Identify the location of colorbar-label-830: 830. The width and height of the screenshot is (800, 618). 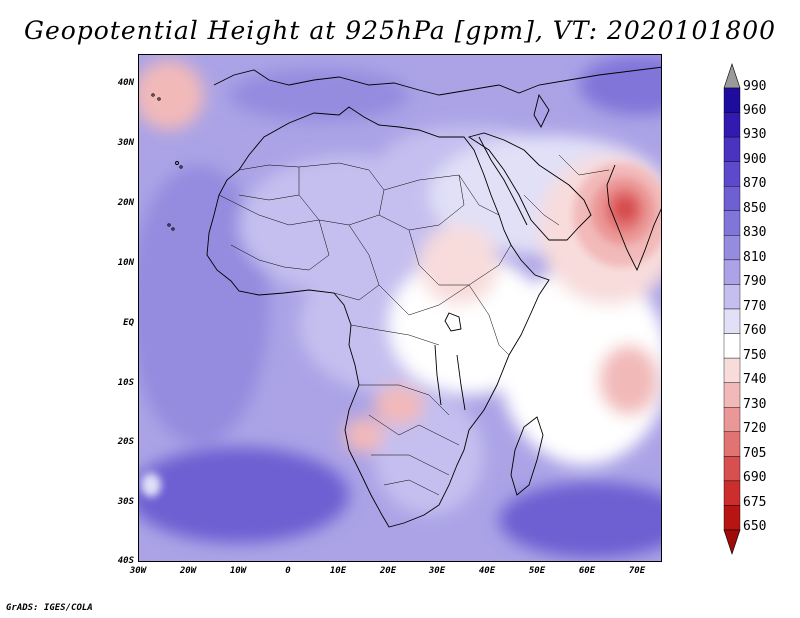
(755, 232).